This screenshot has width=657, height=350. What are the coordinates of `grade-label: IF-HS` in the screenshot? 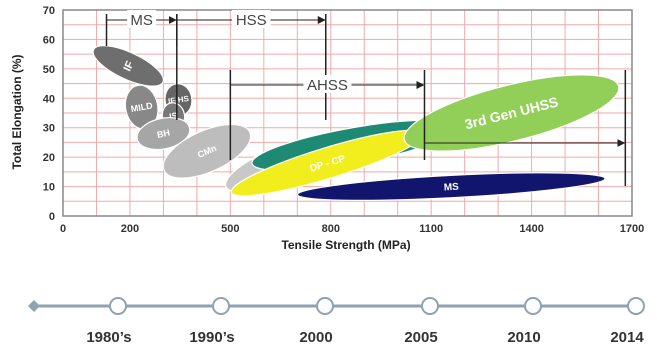 It's located at (179, 100).